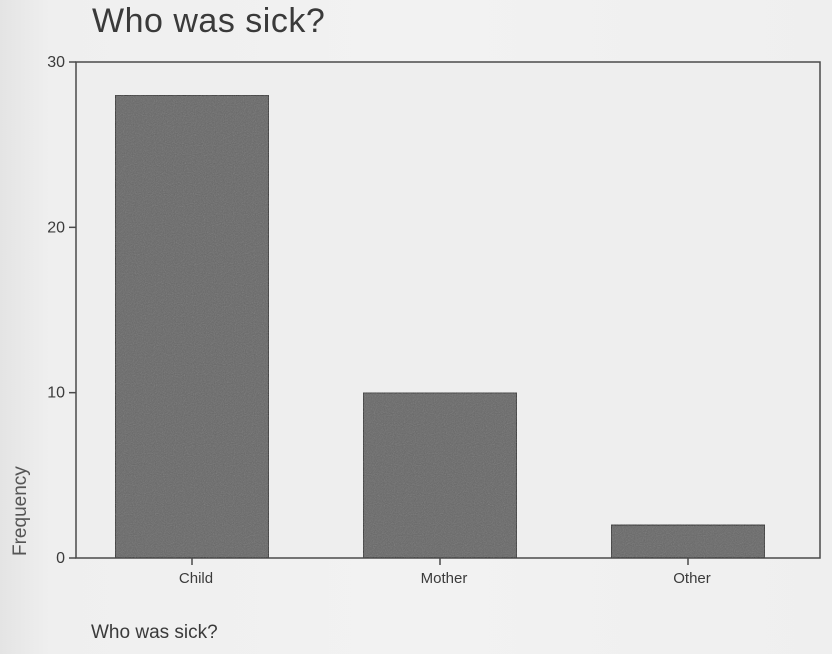 The image size is (832, 654). Describe the element at coordinates (20, 511) in the screenshot. I see `y-axis-title: Frequency` at that location.